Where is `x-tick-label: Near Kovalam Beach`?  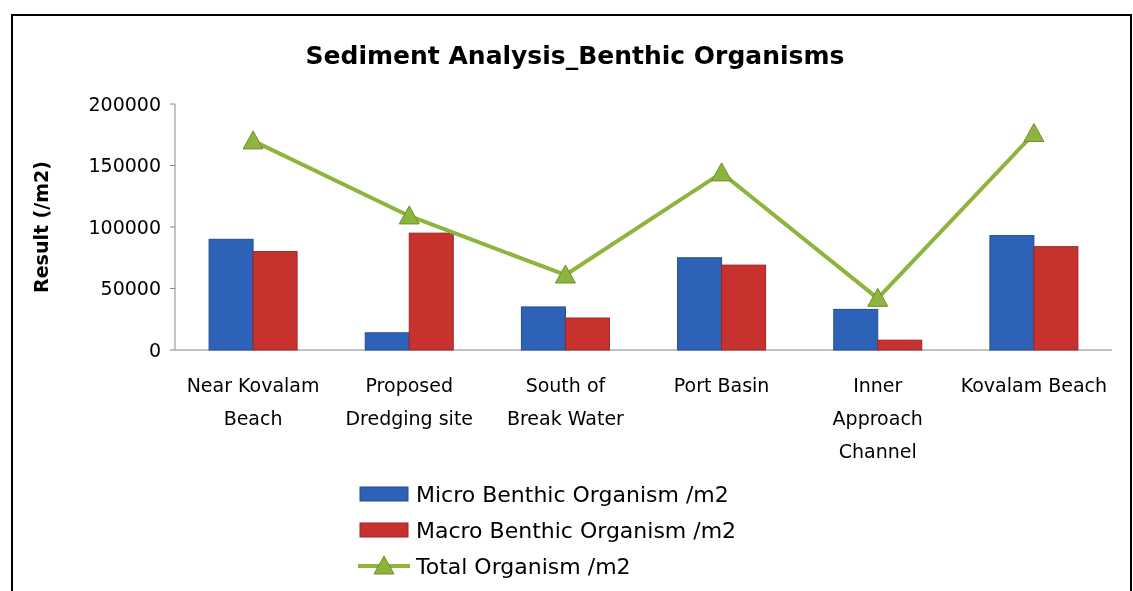
x-tick-label: Near Kovalam Beach is located at coordinates (253, 401).